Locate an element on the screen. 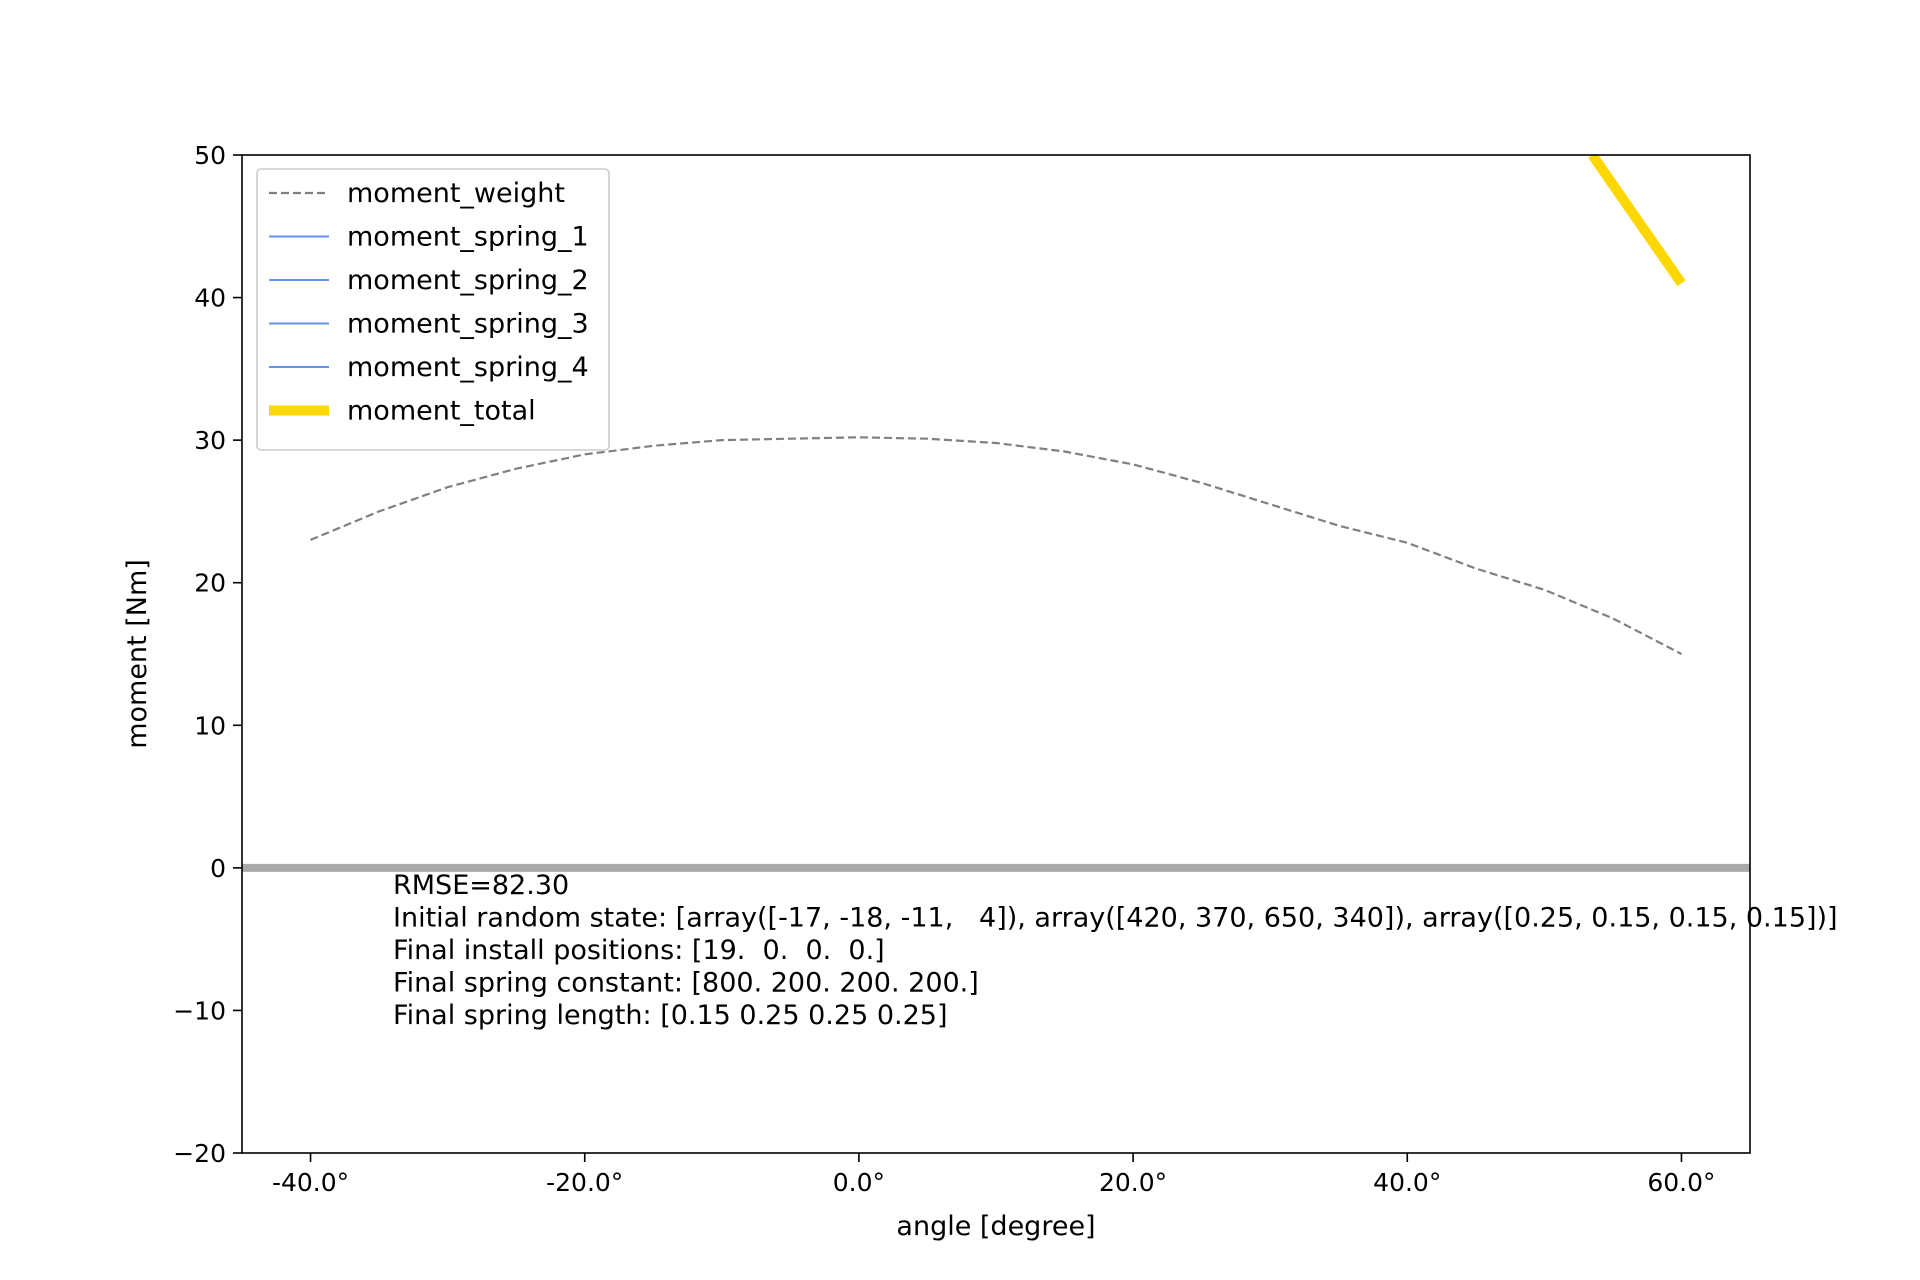  annotation-line: Final install positions: [19. 0. 0. 0.] is located at coordinates (639, 950).